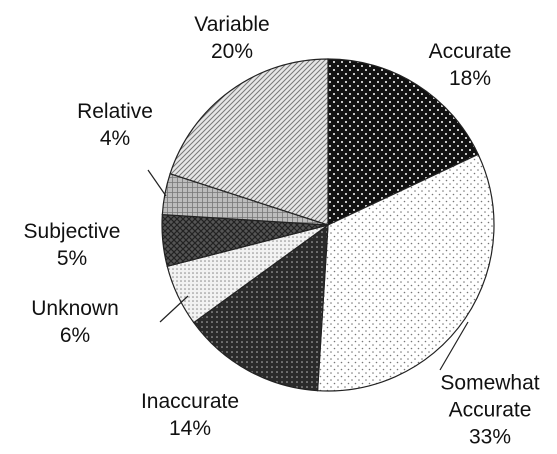 The width and height of the screenshot is (557, 454). I want to click on category-label: Accurate, so click(470, 51).